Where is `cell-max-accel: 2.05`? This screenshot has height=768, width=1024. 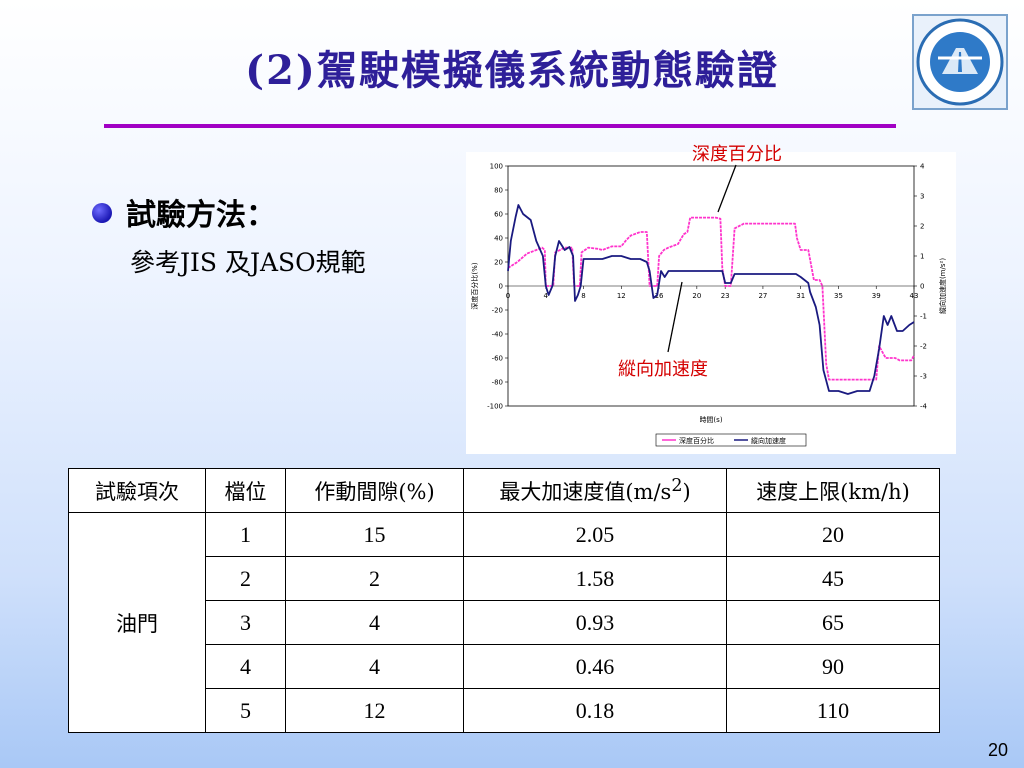
cell-max-accel: 2.05 is located at coordinates (595, 534).